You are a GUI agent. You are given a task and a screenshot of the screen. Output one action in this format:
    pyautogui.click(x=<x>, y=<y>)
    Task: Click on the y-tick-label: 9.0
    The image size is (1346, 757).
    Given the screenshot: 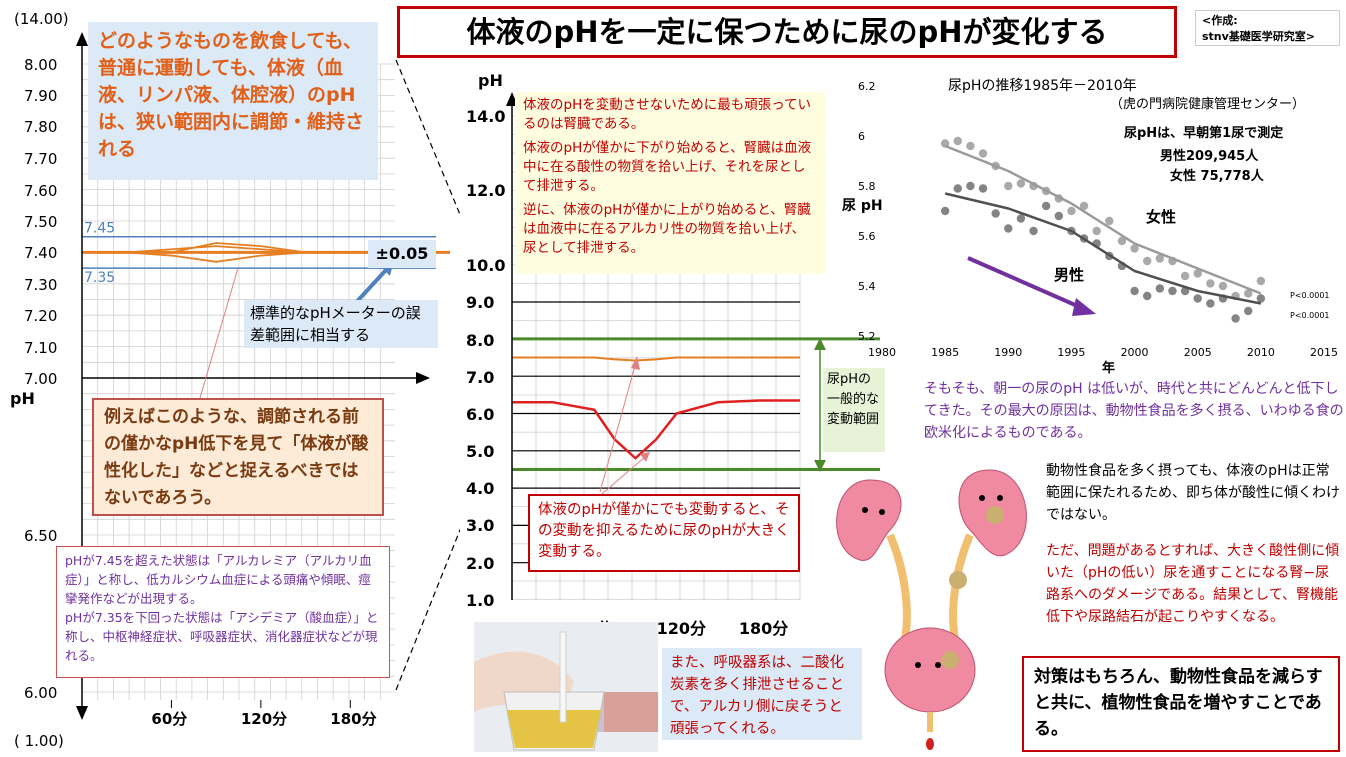 What is the action you would take?
    pyautogui.click(x=480, y=302)
    